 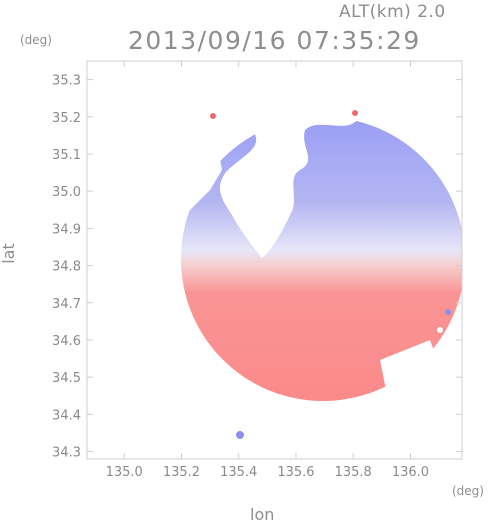 I want to click on no-echo-region, so click(x=290, y=169).